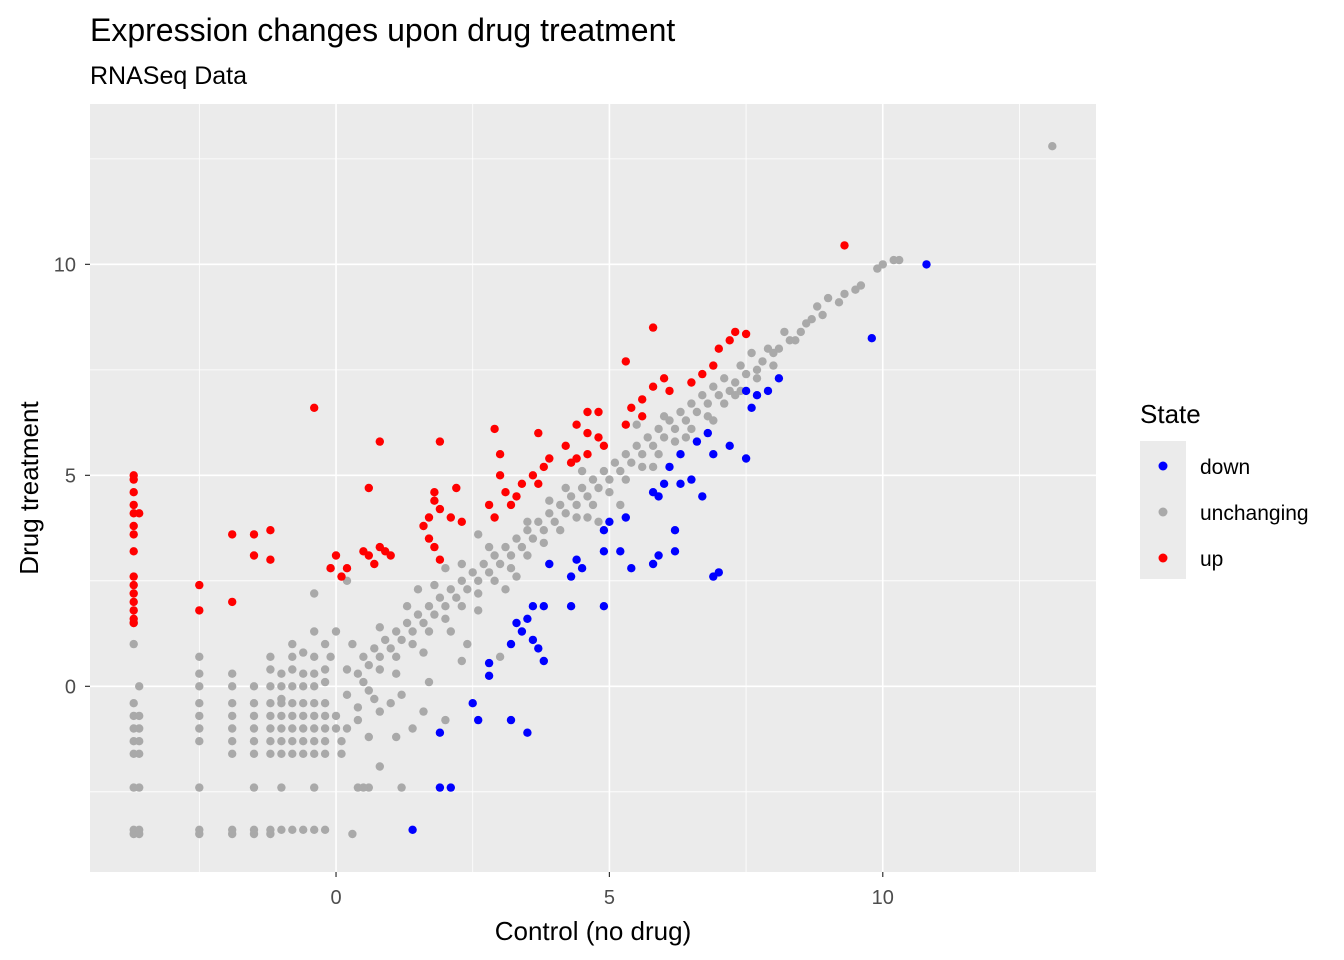 The height and width of the screenshot is (960, 1344). What do you see at coordinates (609, 898) in the screenshot?
I see `x-tick-label: 5` at bounding box center [609, 898].